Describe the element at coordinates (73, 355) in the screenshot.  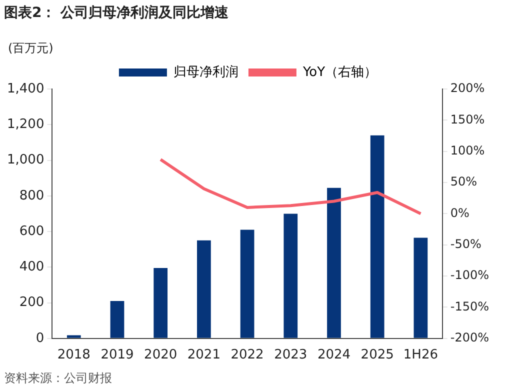
I see `x-tick-label: 2018` at that location.